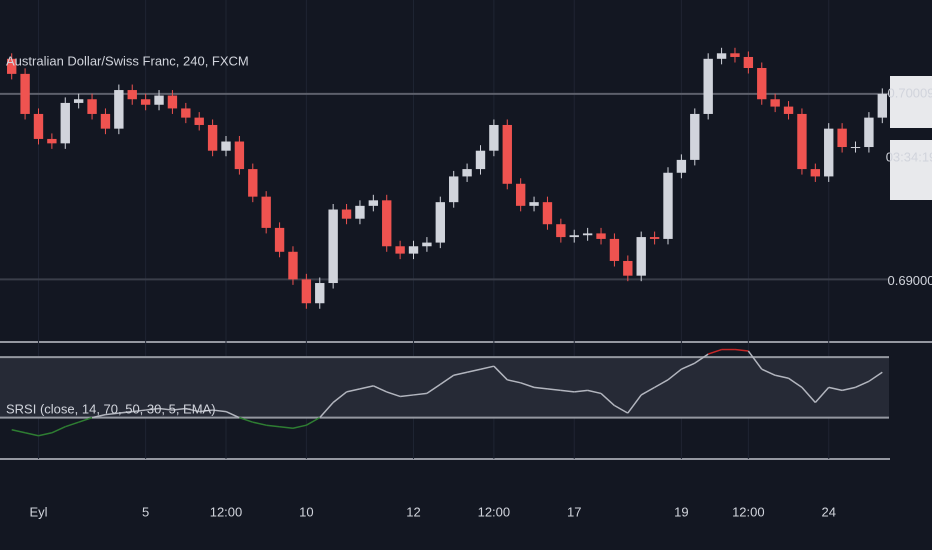 This screenshot has height=550, width=932. I want to click on countdown: 03:34:19, so click(909, 156).